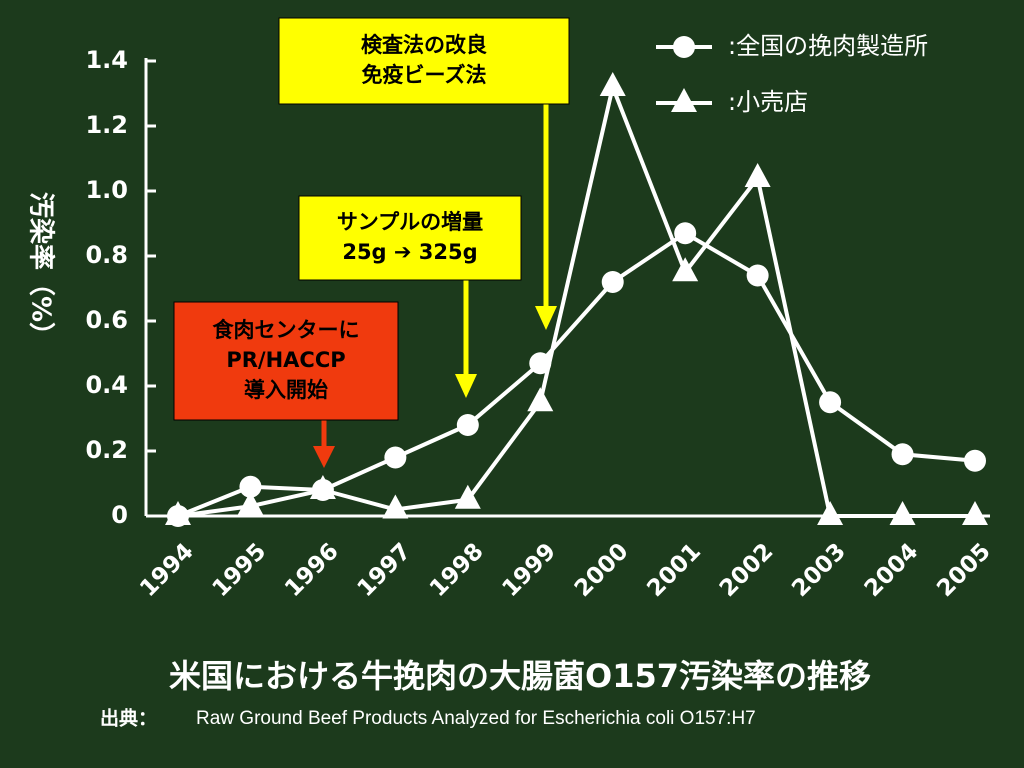  I want to click on x-tick-label: 2003, so click(819, 570).